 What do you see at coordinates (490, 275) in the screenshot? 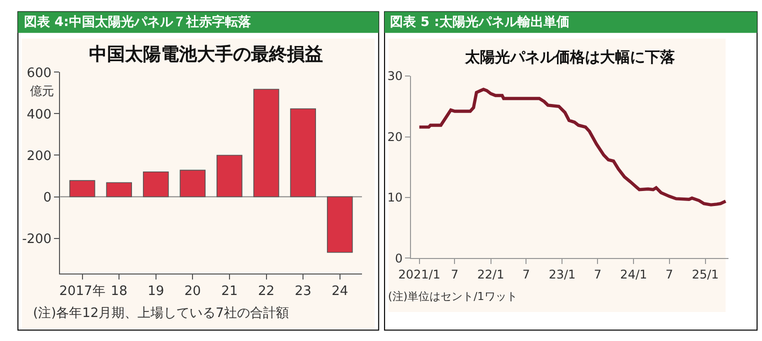
I see `x-tick-label: 22/1` at bounding box center [490, 275].